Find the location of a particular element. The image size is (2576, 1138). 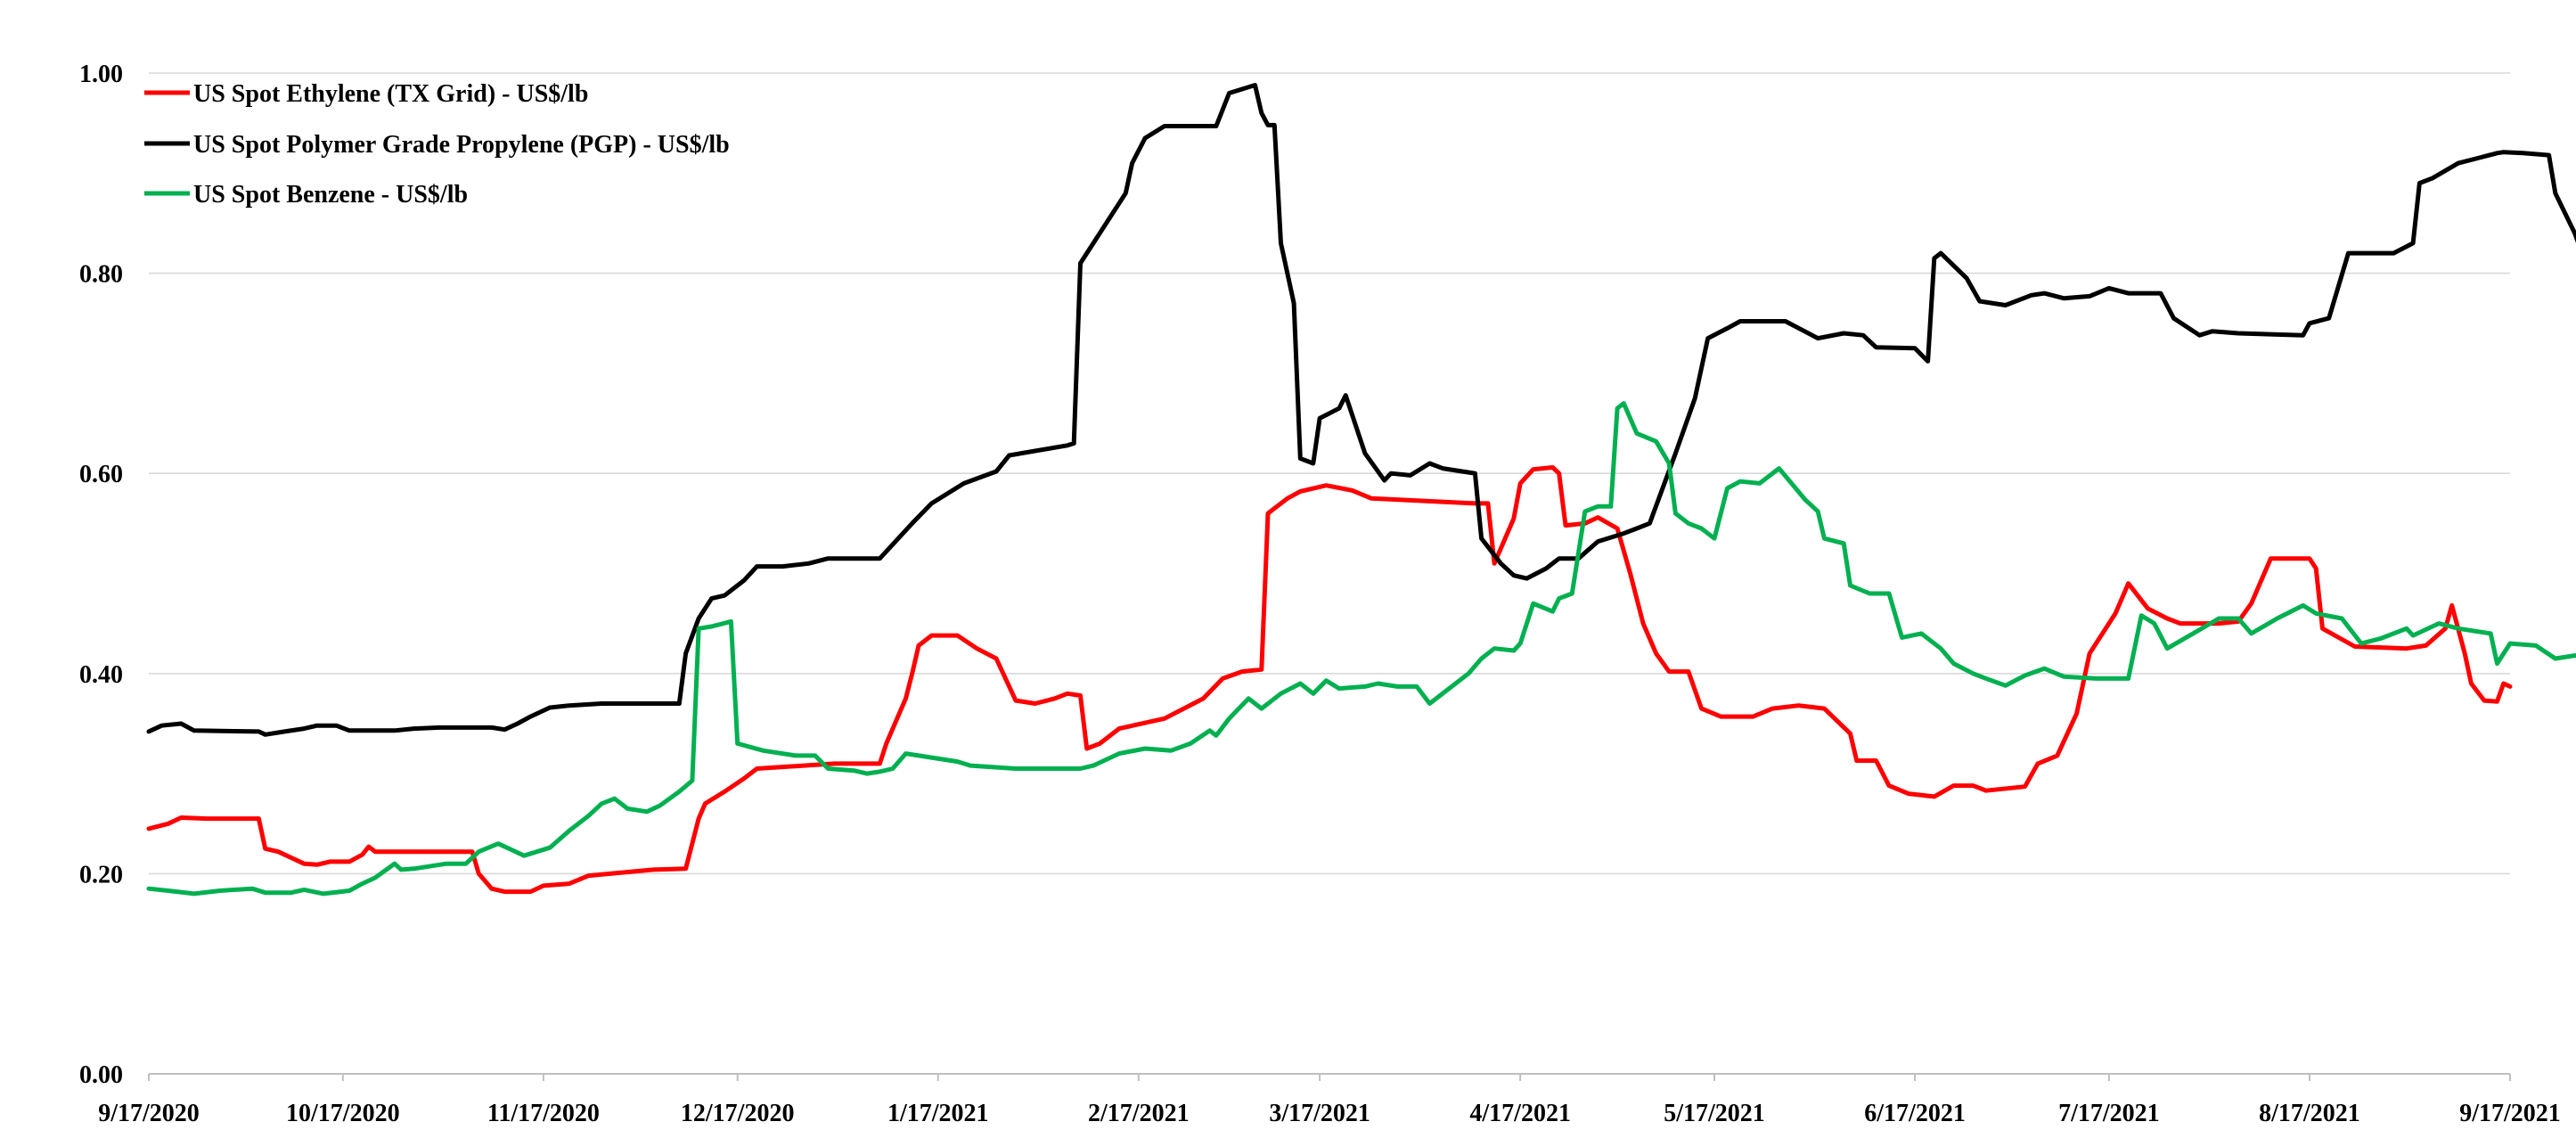

x-tick-label: 11/17/2020 is located at coordinates (543, 1113).